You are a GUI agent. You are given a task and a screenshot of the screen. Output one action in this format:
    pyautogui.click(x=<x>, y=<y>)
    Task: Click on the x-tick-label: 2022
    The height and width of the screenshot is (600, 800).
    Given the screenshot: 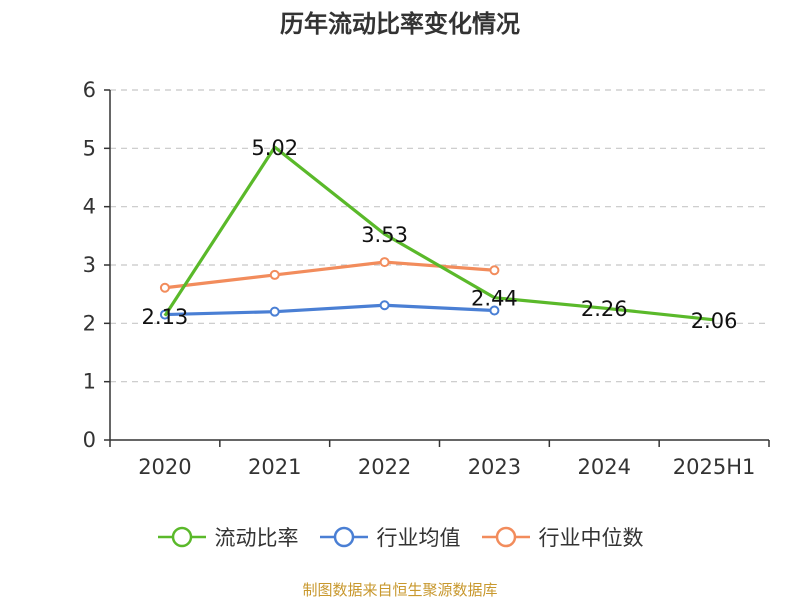 What is the action you would take?
    pyautogui.click(x=384, y=467)
    